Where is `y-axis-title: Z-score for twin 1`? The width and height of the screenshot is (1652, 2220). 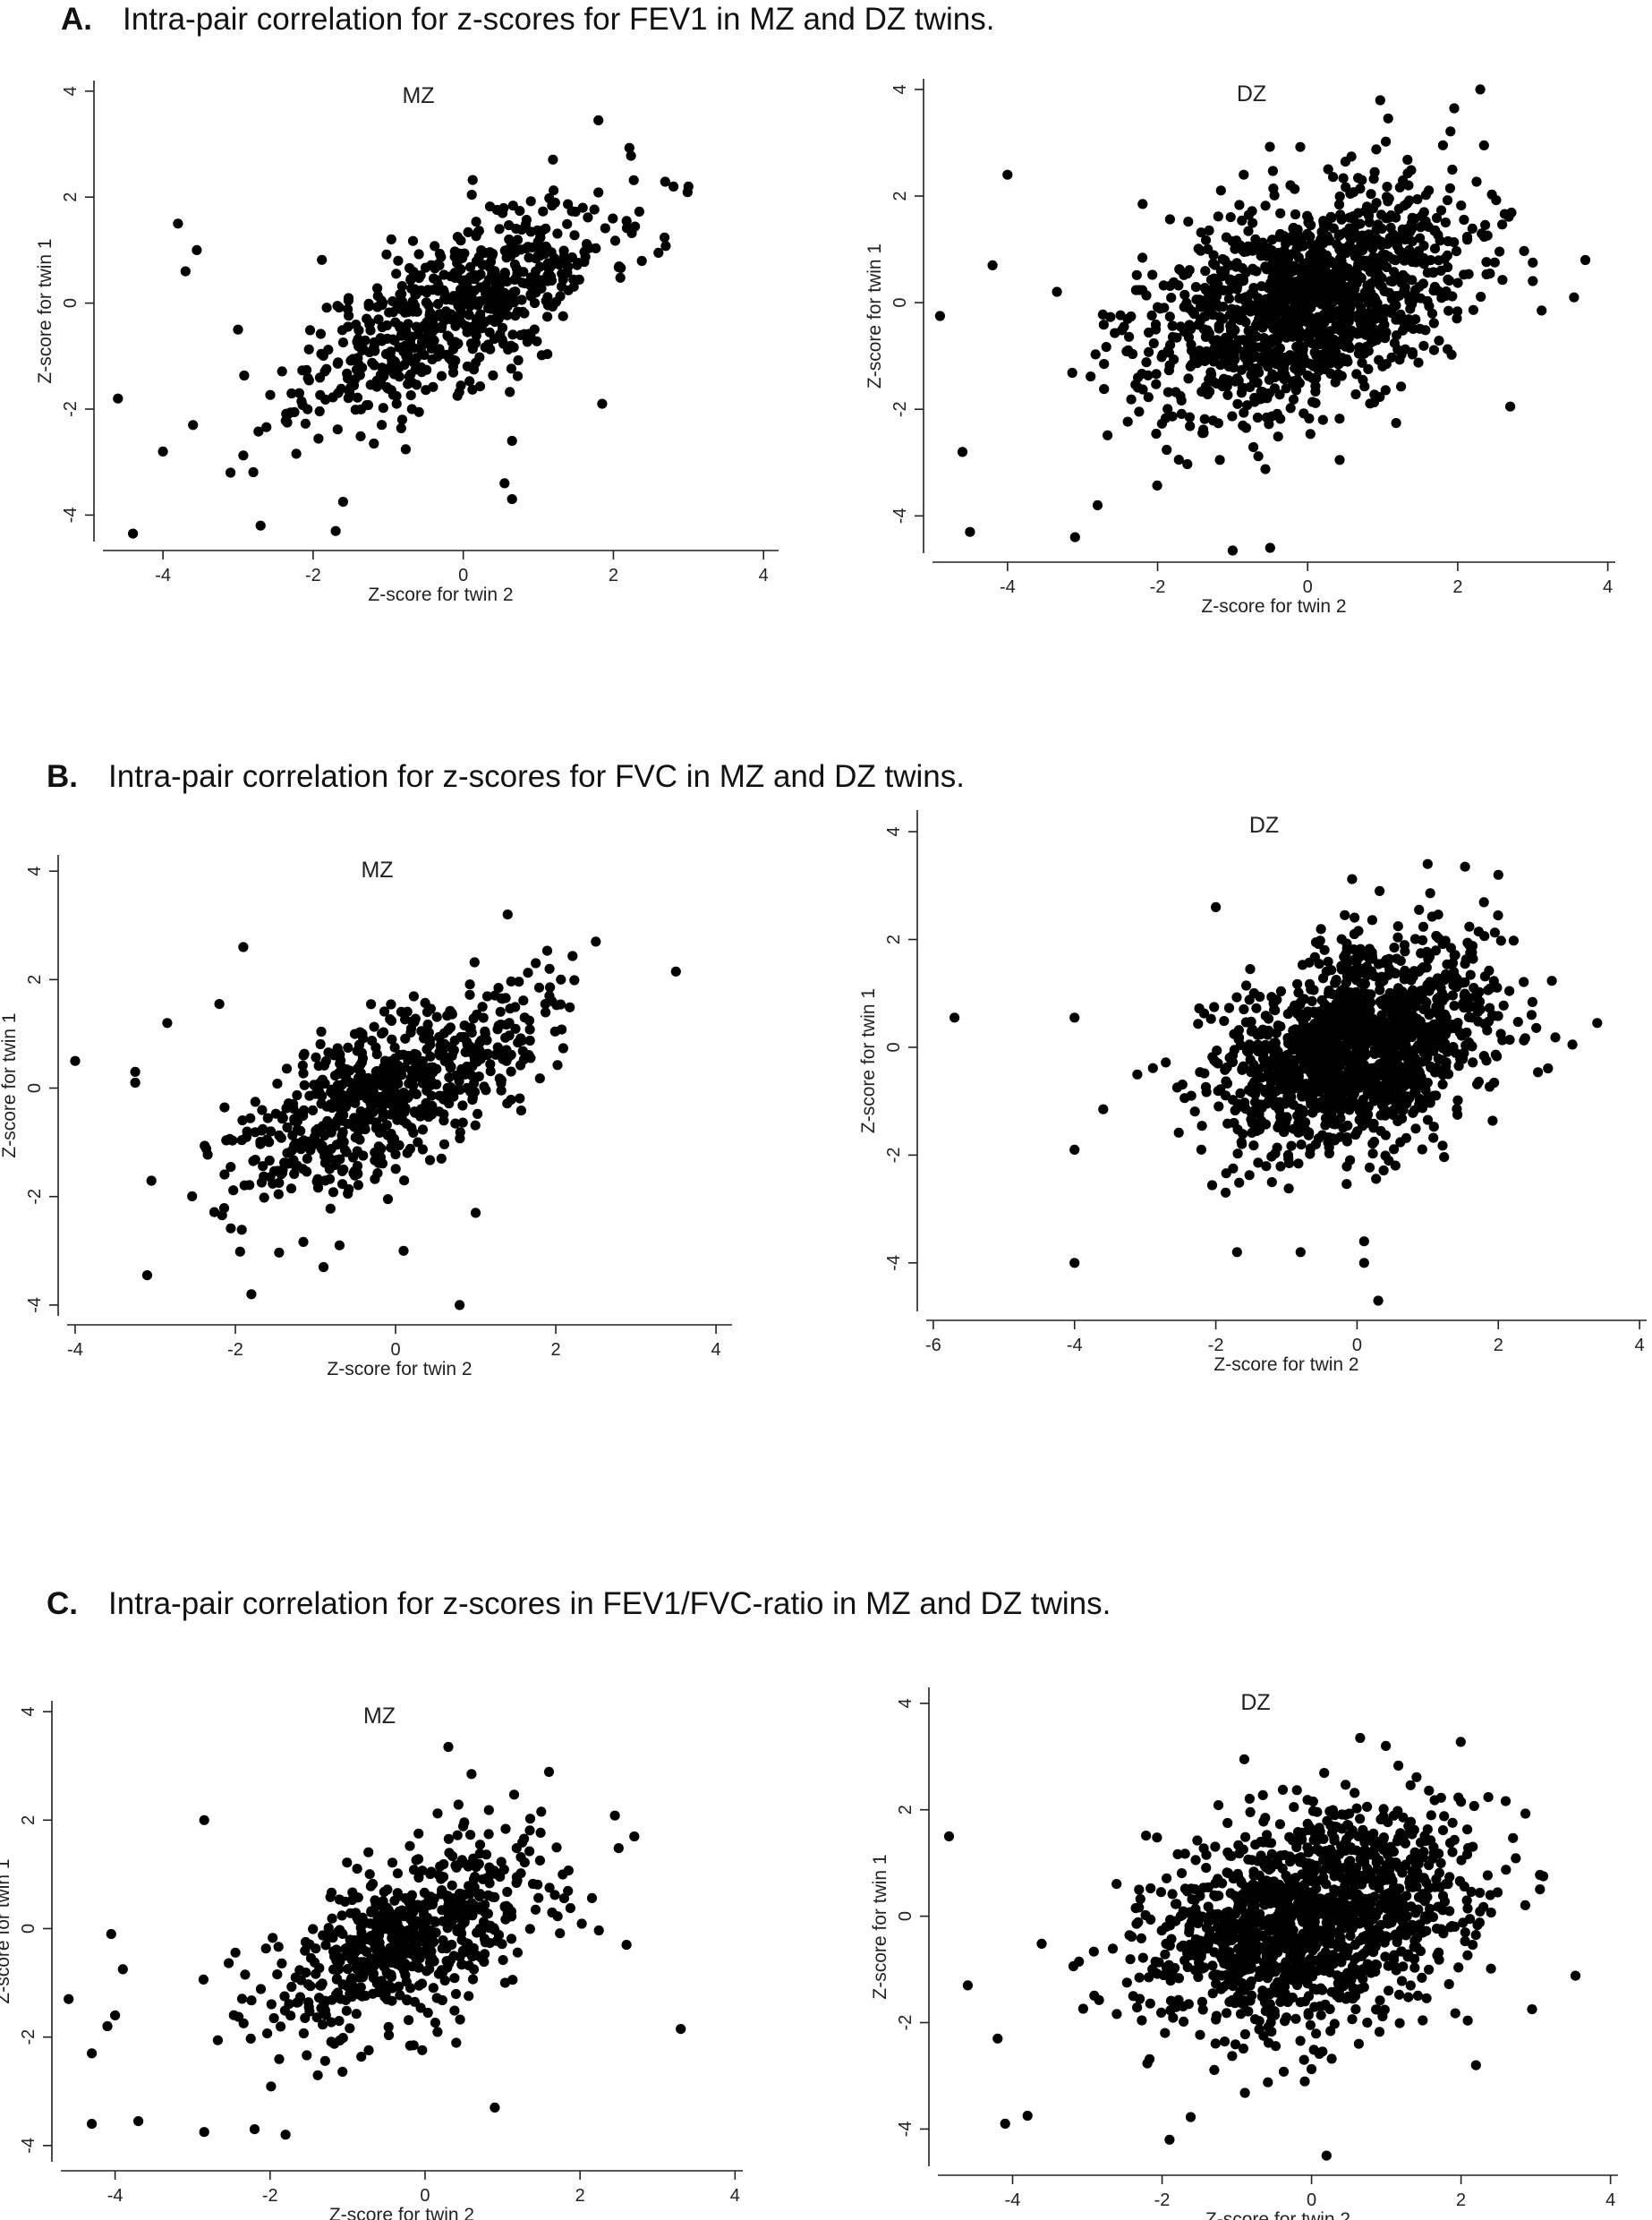
y-axis-title: Z-score for twin 1 is located at coordinates (45, 310).